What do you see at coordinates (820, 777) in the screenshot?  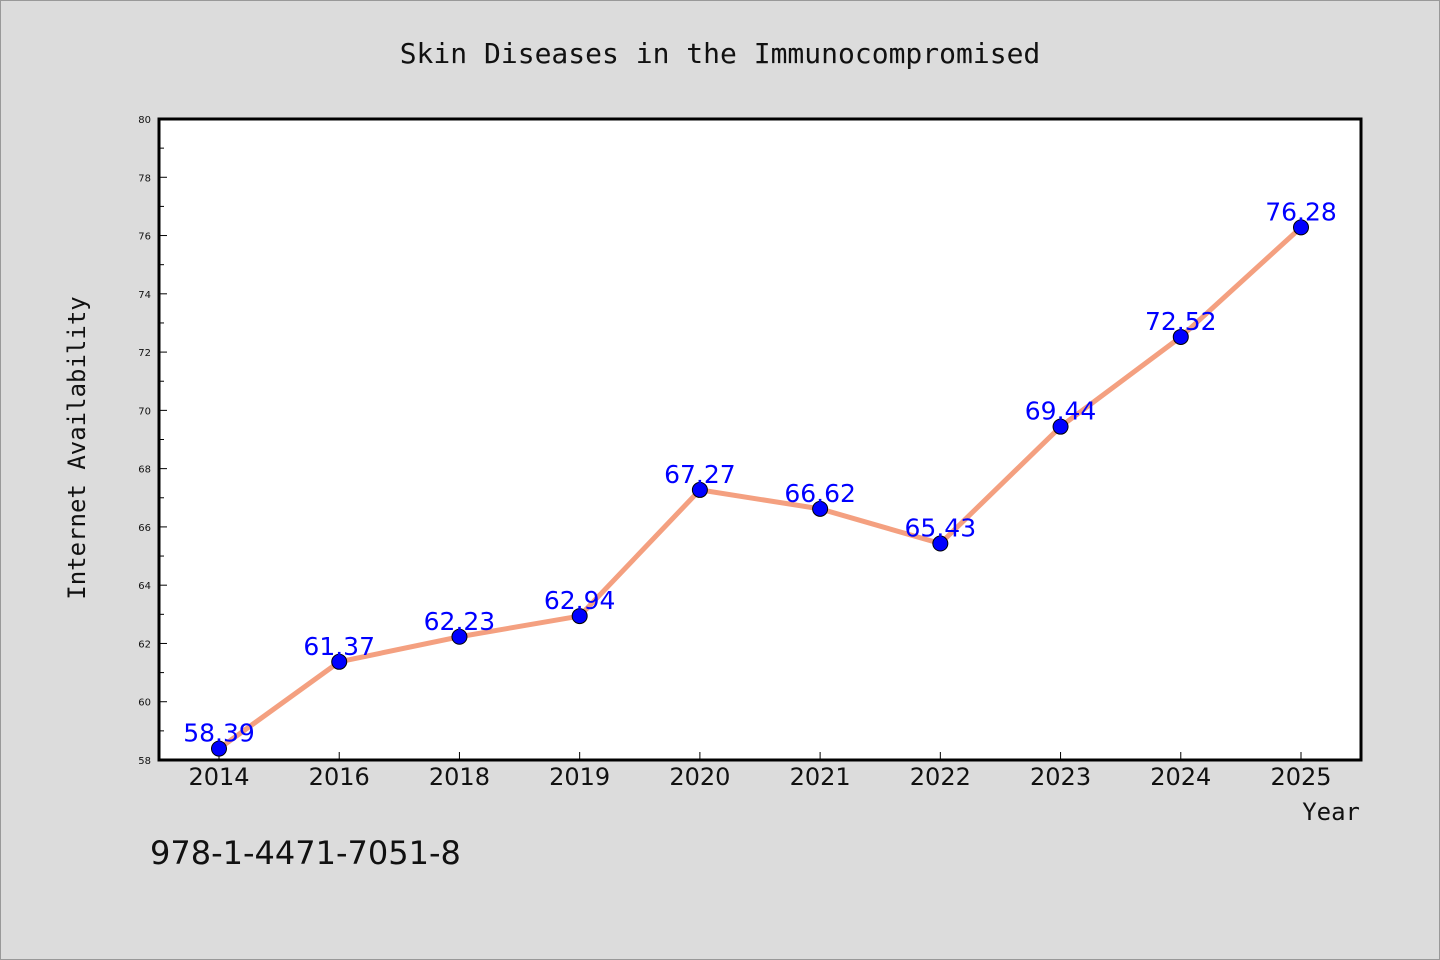 I see `x-tick-label: 2021` at bounding box center [820, 777].